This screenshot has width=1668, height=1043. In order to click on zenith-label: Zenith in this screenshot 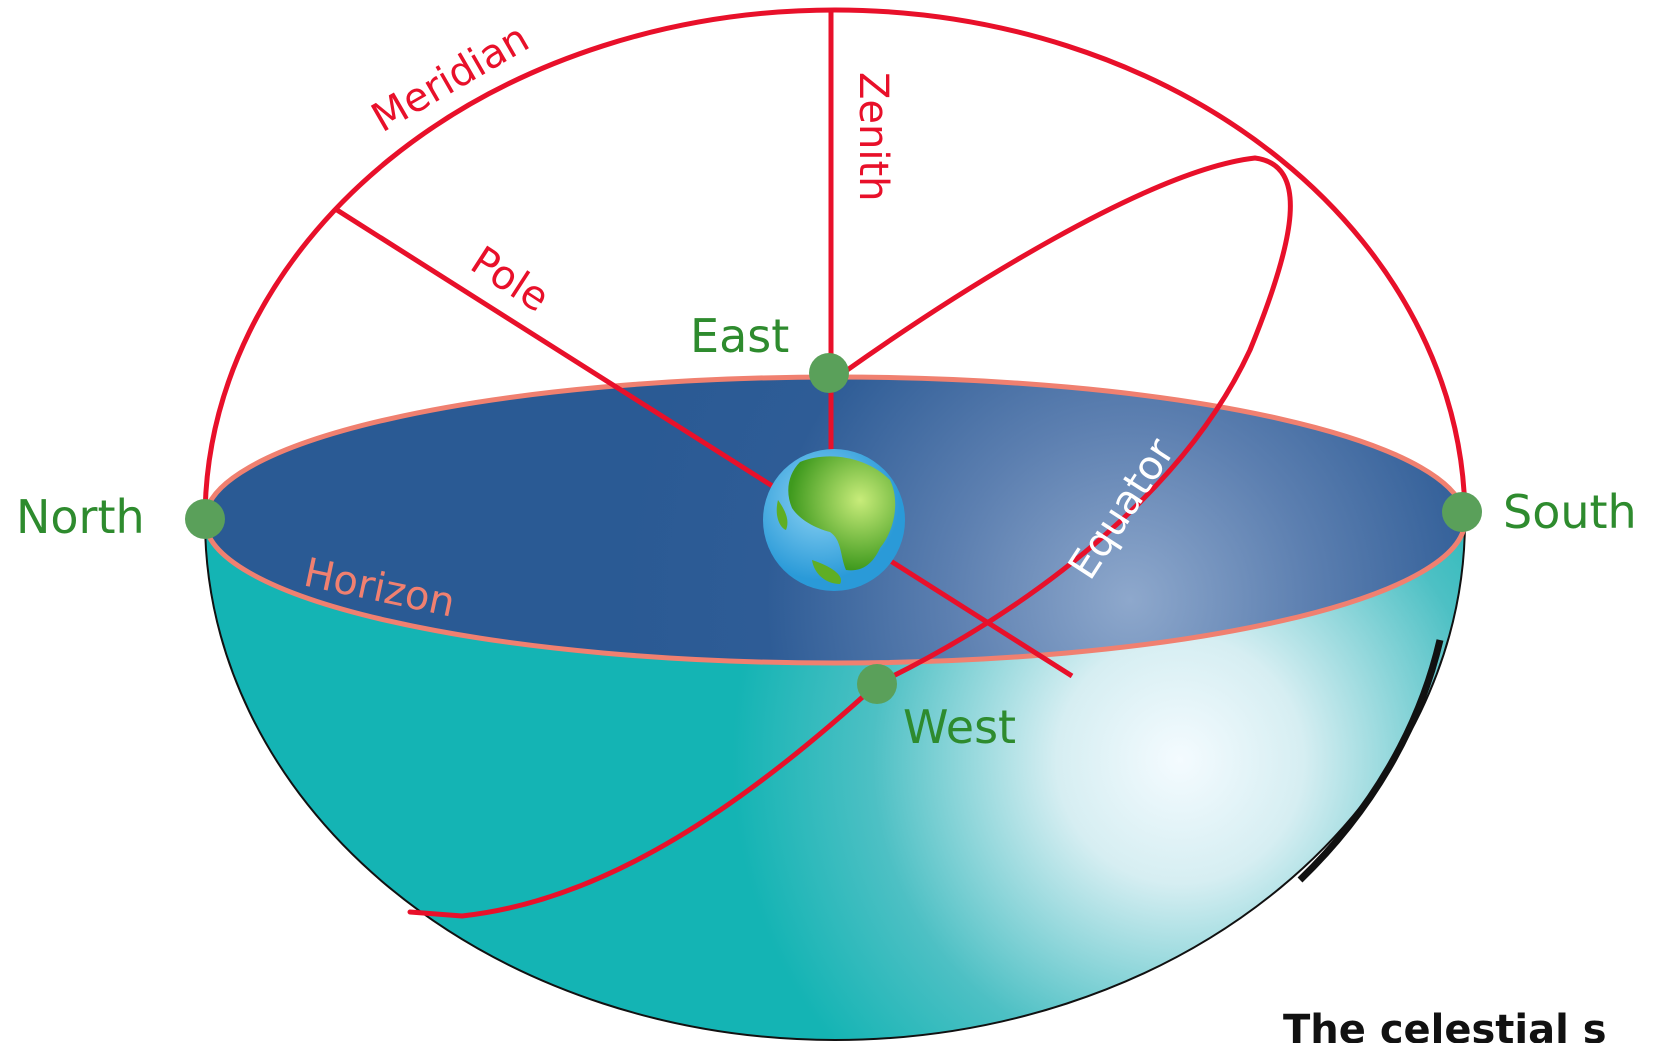, I will do `click(873, 137)`.